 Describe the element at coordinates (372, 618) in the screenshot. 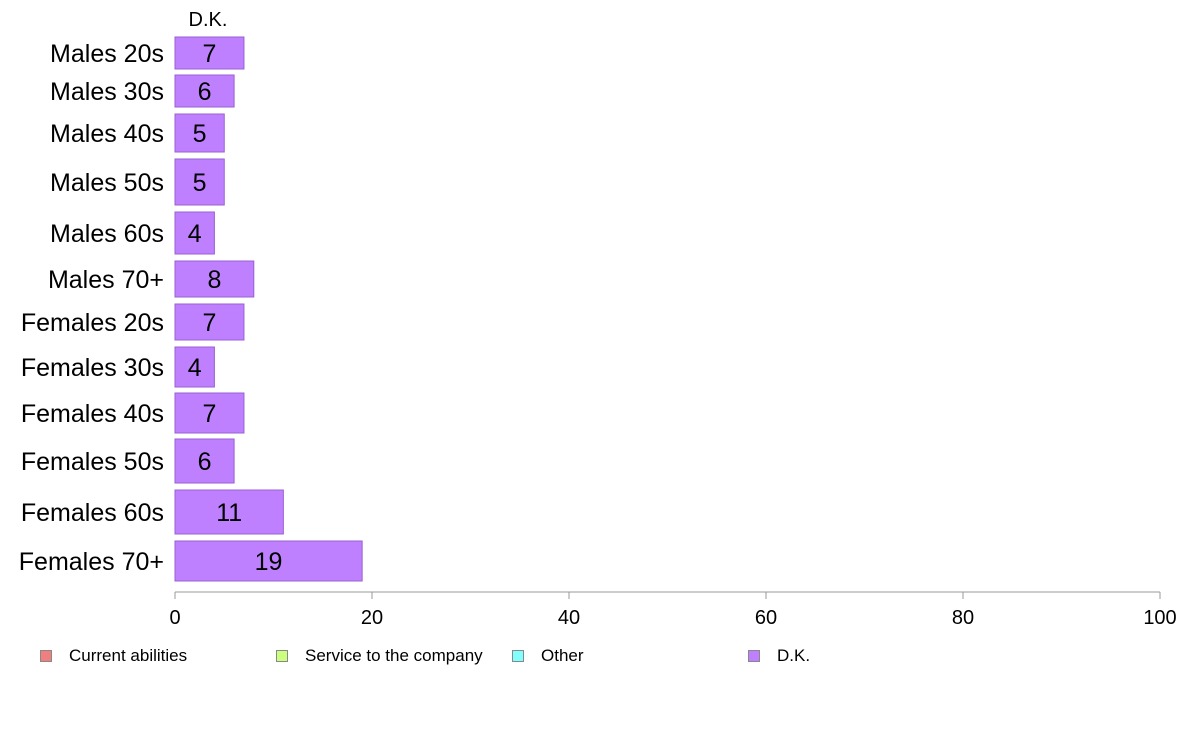

I see `x-tick-label: 20` at that location.